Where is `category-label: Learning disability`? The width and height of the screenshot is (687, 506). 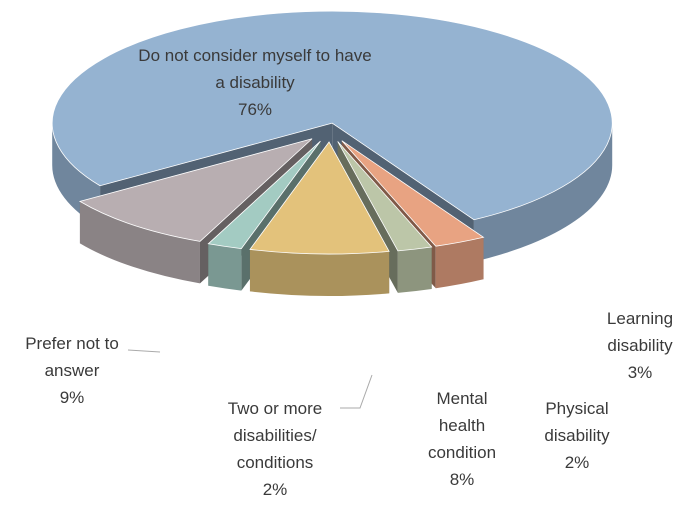
category-label: Learning disability is located at coordinates (640, 332).